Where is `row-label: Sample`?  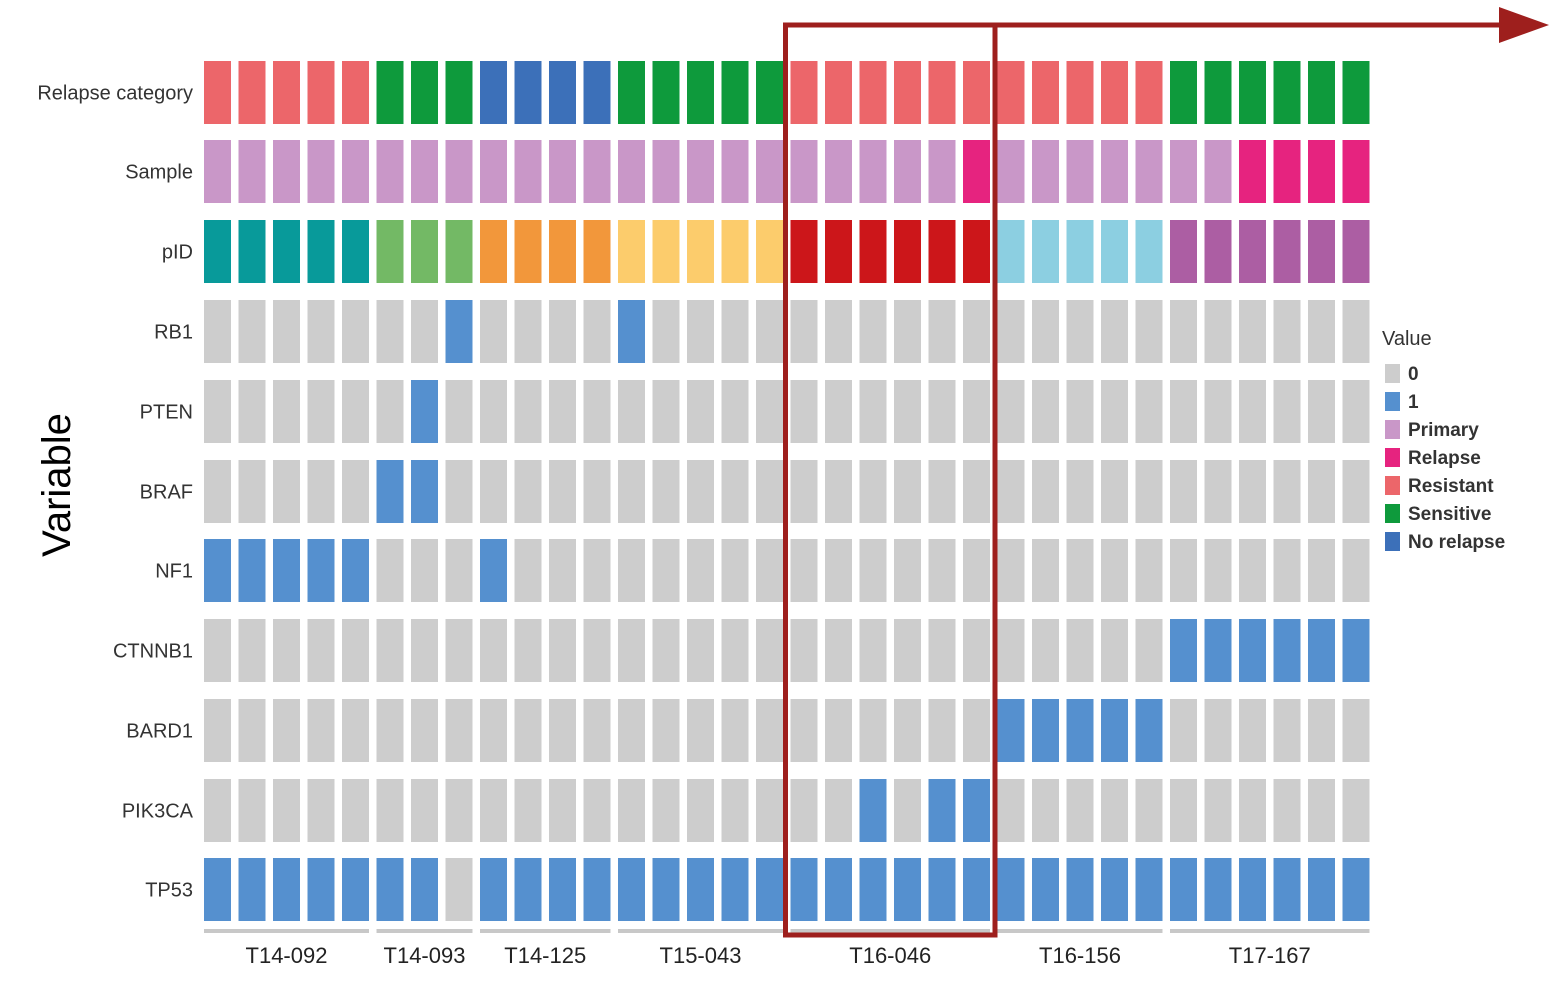 row-label: Sample is located at coordinates (159, 173).